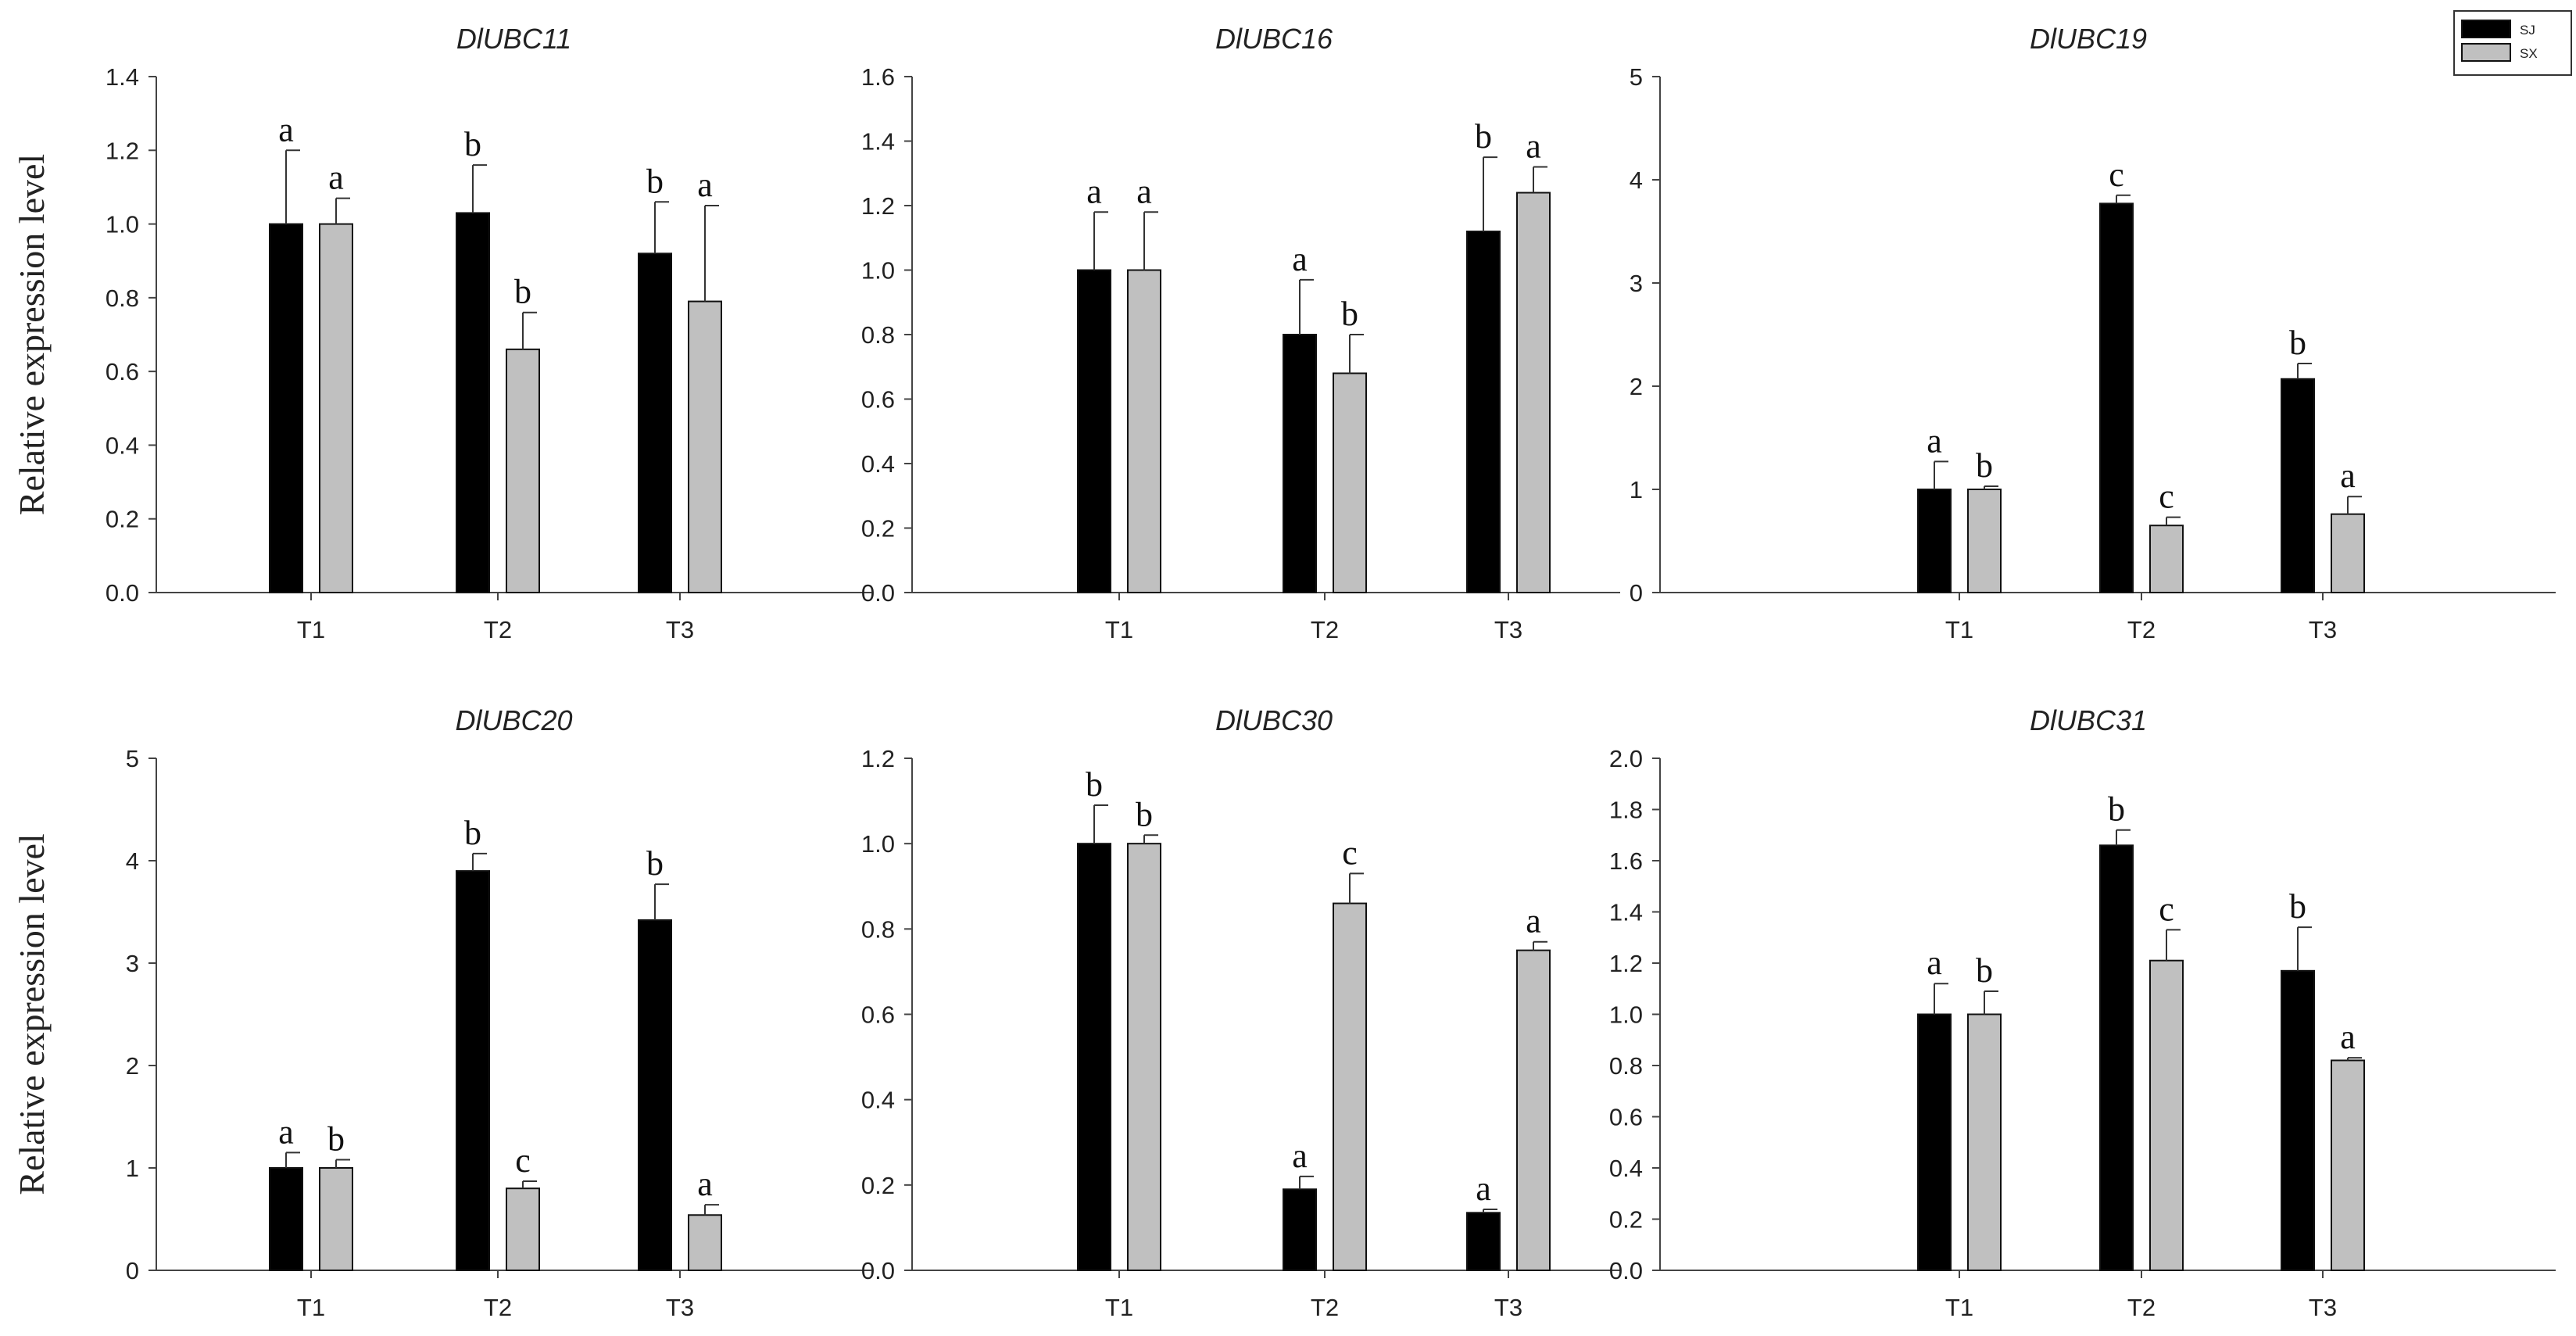  Describe the element at coordinates (2298, 485) in the screenshot. I see `bar-SJ-T3` at that location.